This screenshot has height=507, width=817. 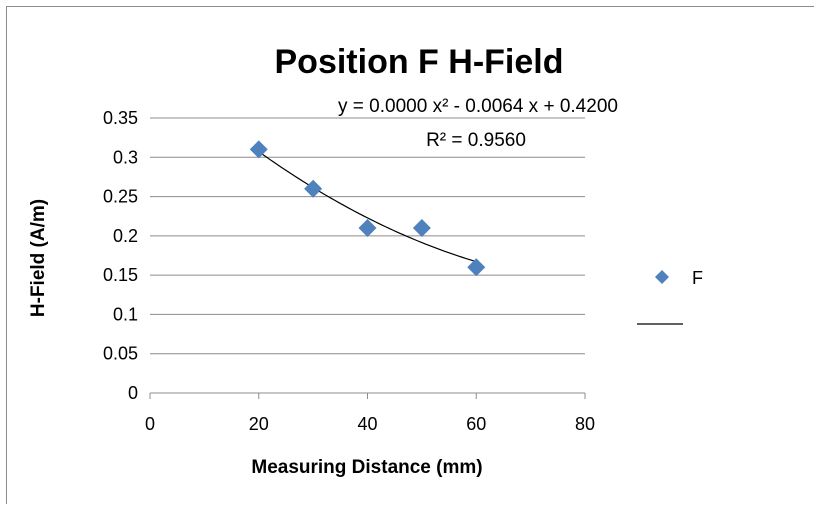 What do you see at coordinates (120, 197) in the screenshot?
I see `y-tick-label: 0.25` at bounding box center [120, 197].